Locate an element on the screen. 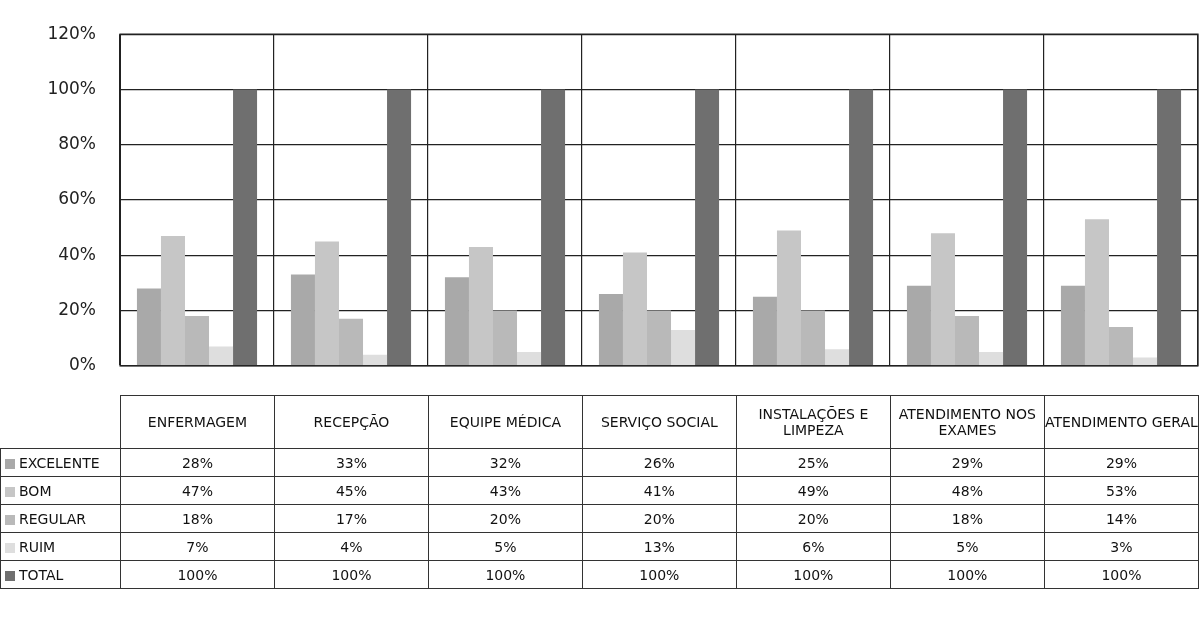  data-label: 6% is located at coordinates (813, 546).